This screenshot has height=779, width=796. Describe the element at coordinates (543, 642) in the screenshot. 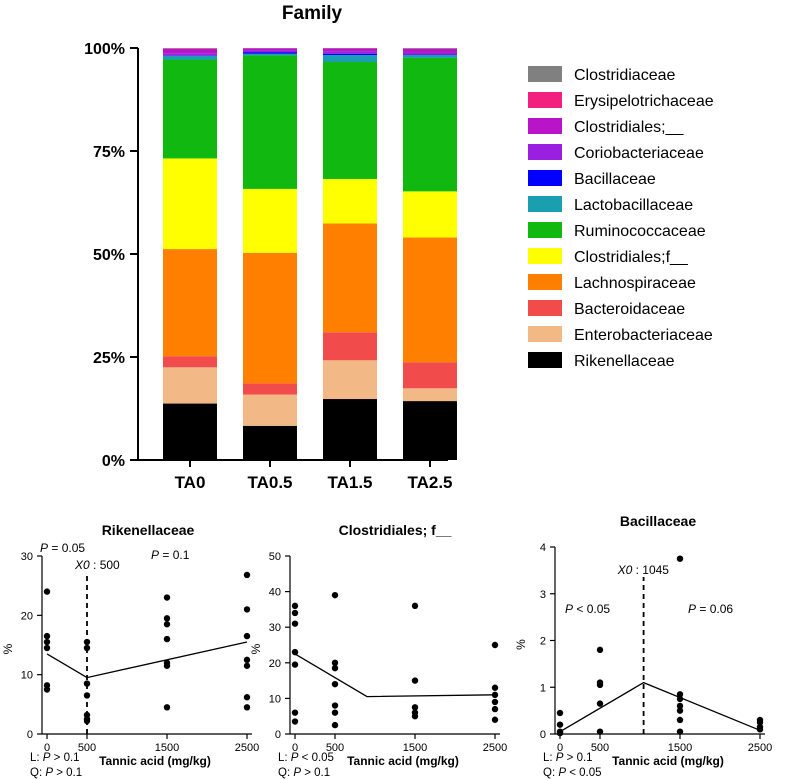

I see `y-tick-label: 2` at that location.